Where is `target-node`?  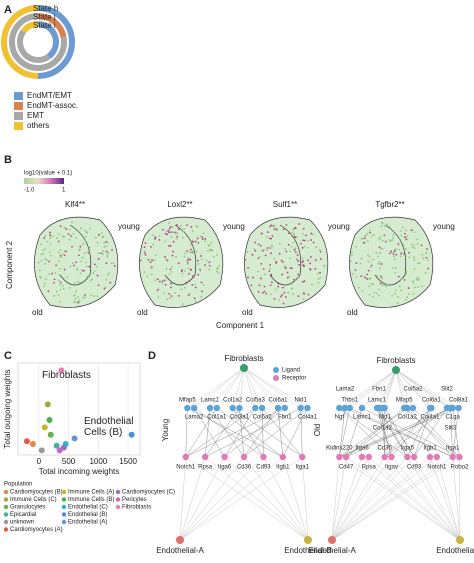 target-node is located at coordinates (332, 540).